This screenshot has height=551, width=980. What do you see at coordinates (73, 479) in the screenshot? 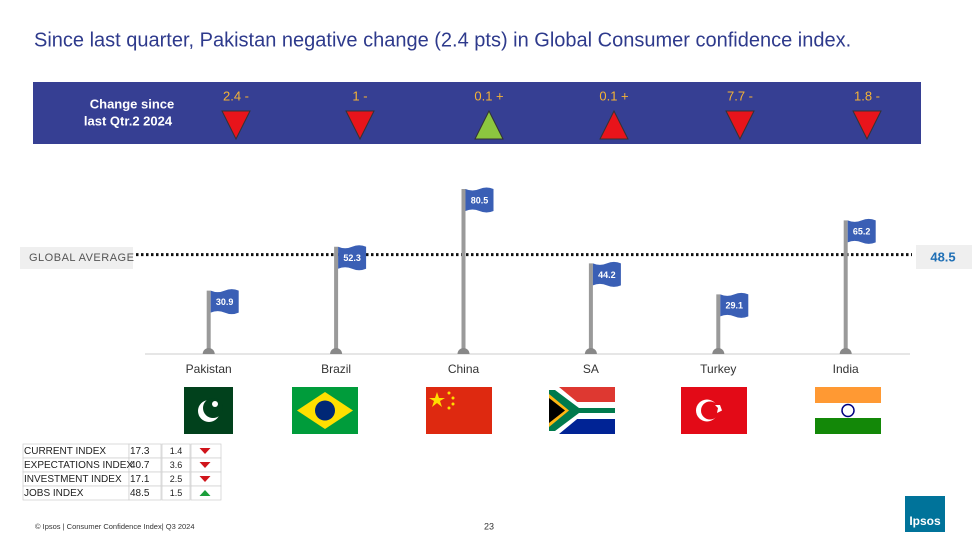
I see `table-text: INVESTMENT INDEX` at bounding box center [73, 479].